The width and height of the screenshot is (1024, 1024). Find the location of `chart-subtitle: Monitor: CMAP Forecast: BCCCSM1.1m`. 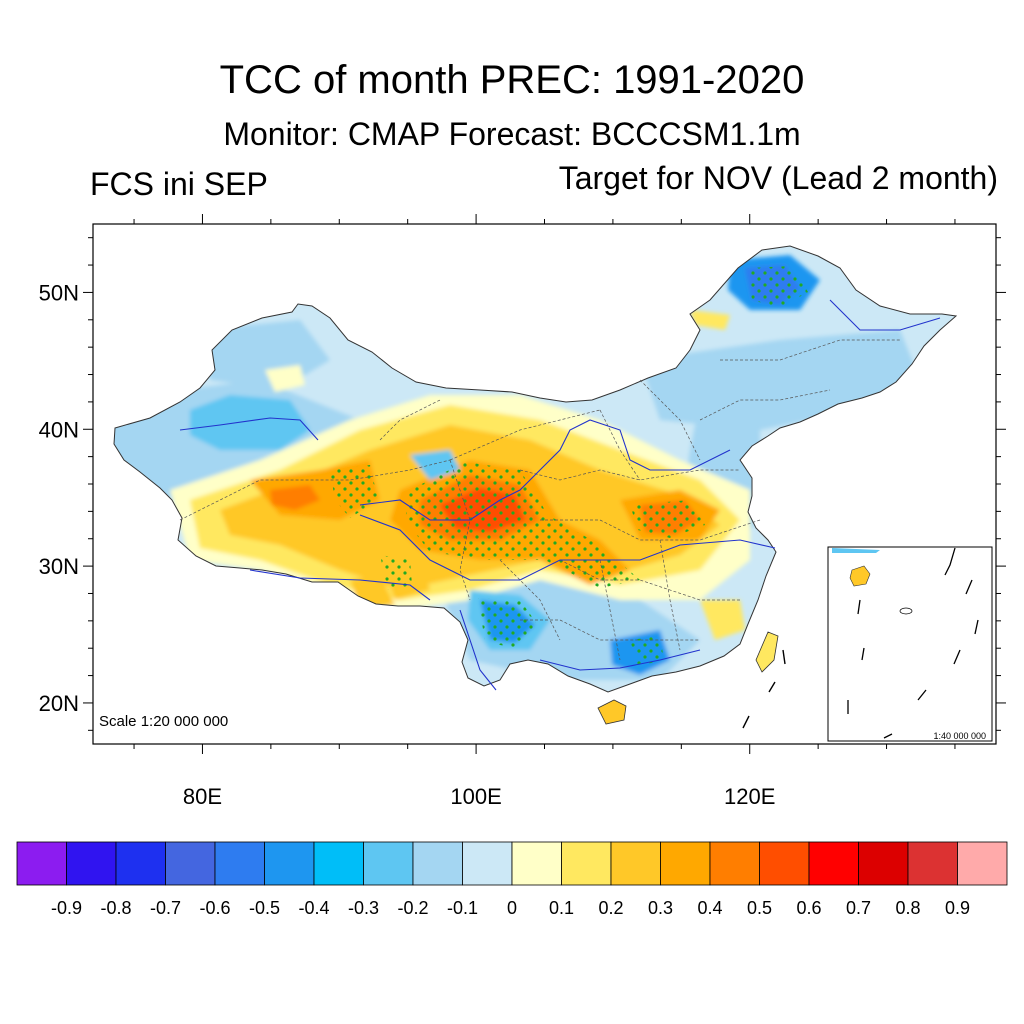

chart-subtitle: Monitor: CMAP Forecast: BCCCSM1.1m is located at coordinates (512, 134).